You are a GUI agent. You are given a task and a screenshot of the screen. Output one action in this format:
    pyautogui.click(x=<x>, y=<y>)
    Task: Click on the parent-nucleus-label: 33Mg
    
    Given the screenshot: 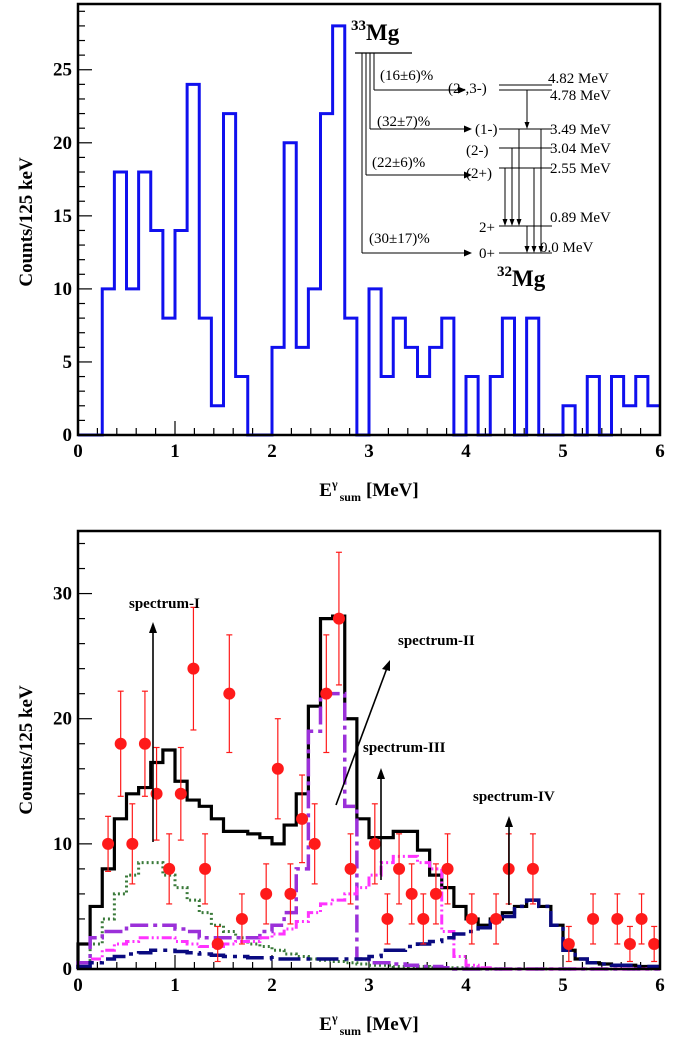 What is the action you would take?
    pyautogui.click(x=375, y=31)
    